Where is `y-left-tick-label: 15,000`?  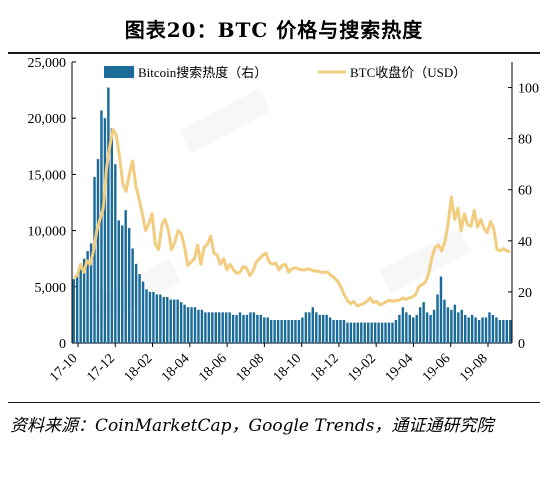
y-left-tick-label: 15,000 is located at coordinates (47, 175).